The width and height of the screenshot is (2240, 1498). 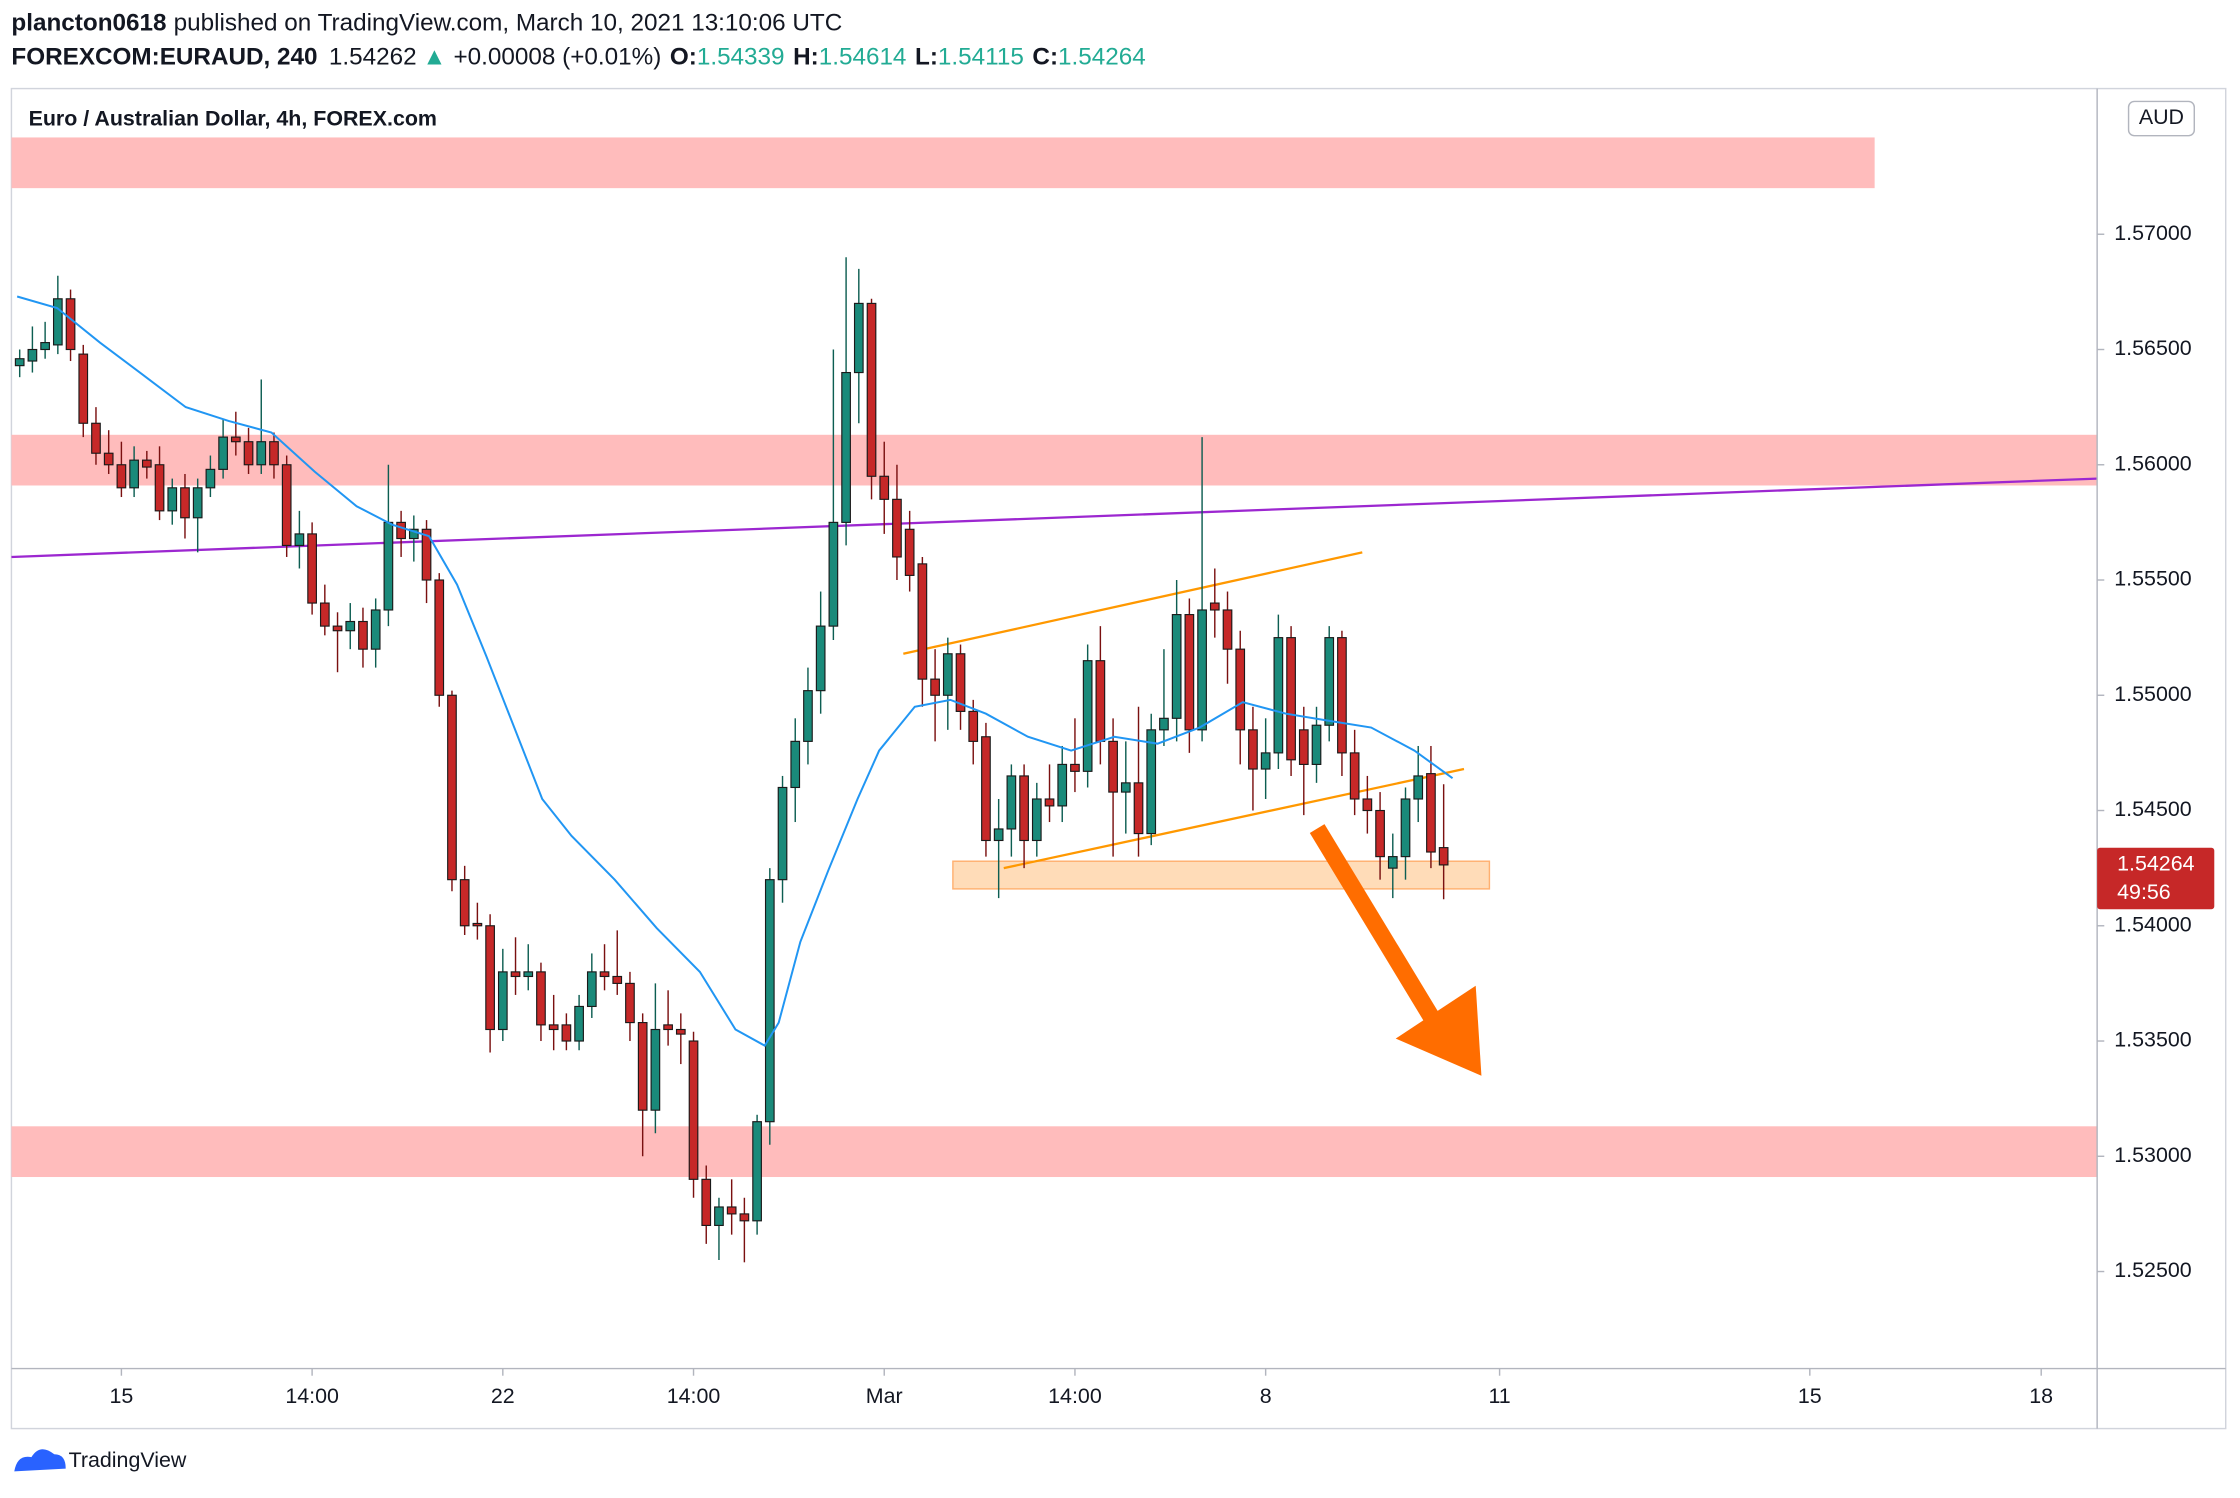 What do you see at coordinates (2152, 348) in the screenshot?
I see `y-tick-label: 1.56500` at bounding box center [2152, 348].